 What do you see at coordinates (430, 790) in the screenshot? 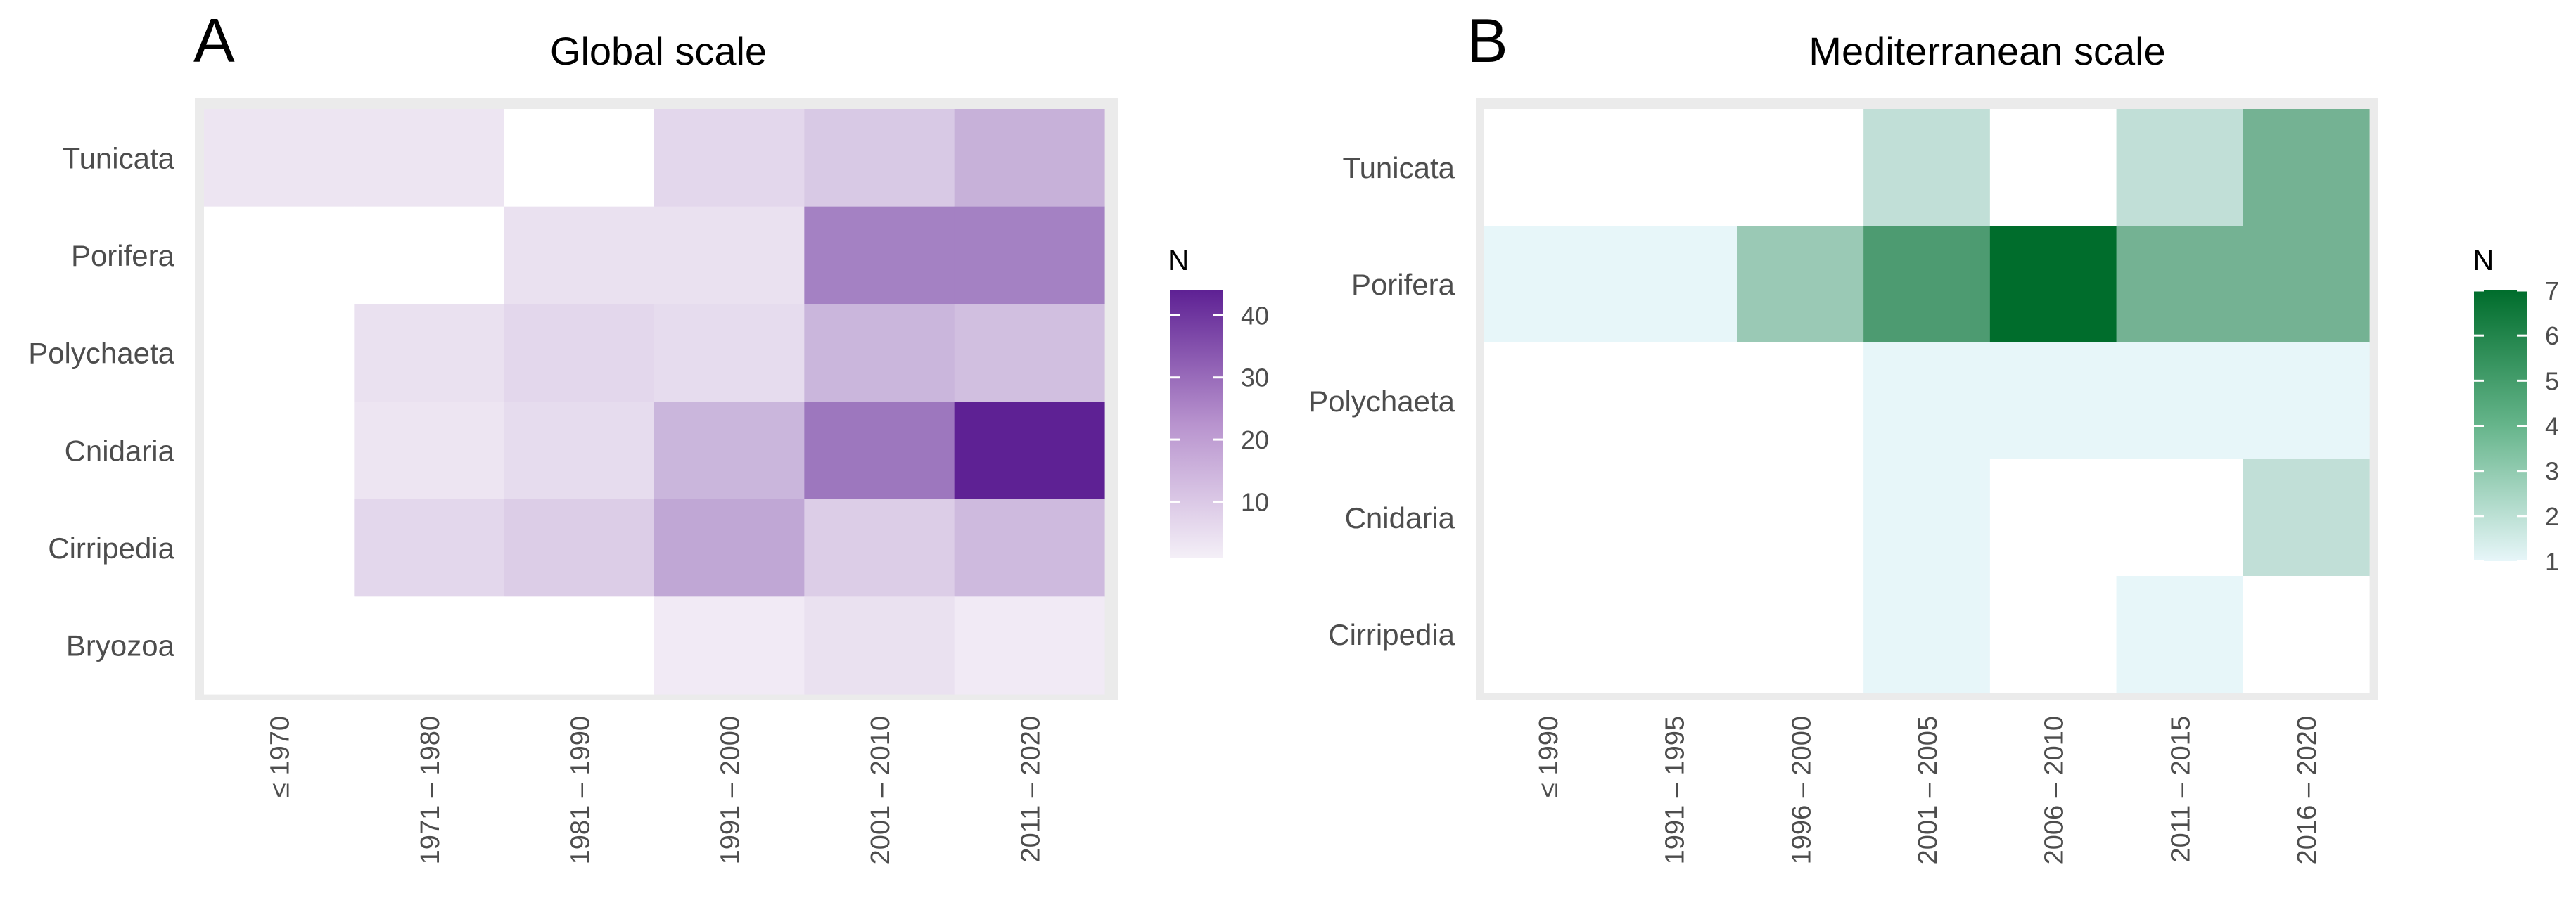
I see `x-tick-label: 1971 – 1980` at bounding box center [430, 790].